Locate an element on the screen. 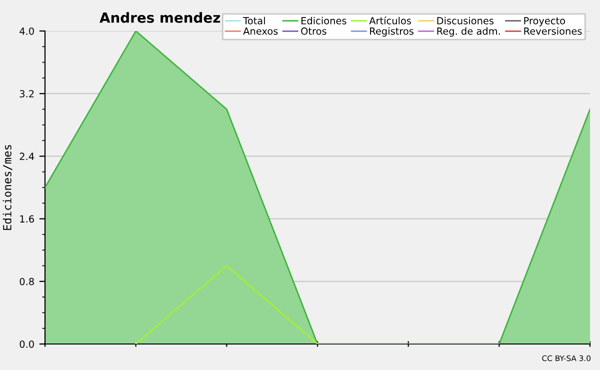  legend-label: Registros is located at coordinates (392, 32).